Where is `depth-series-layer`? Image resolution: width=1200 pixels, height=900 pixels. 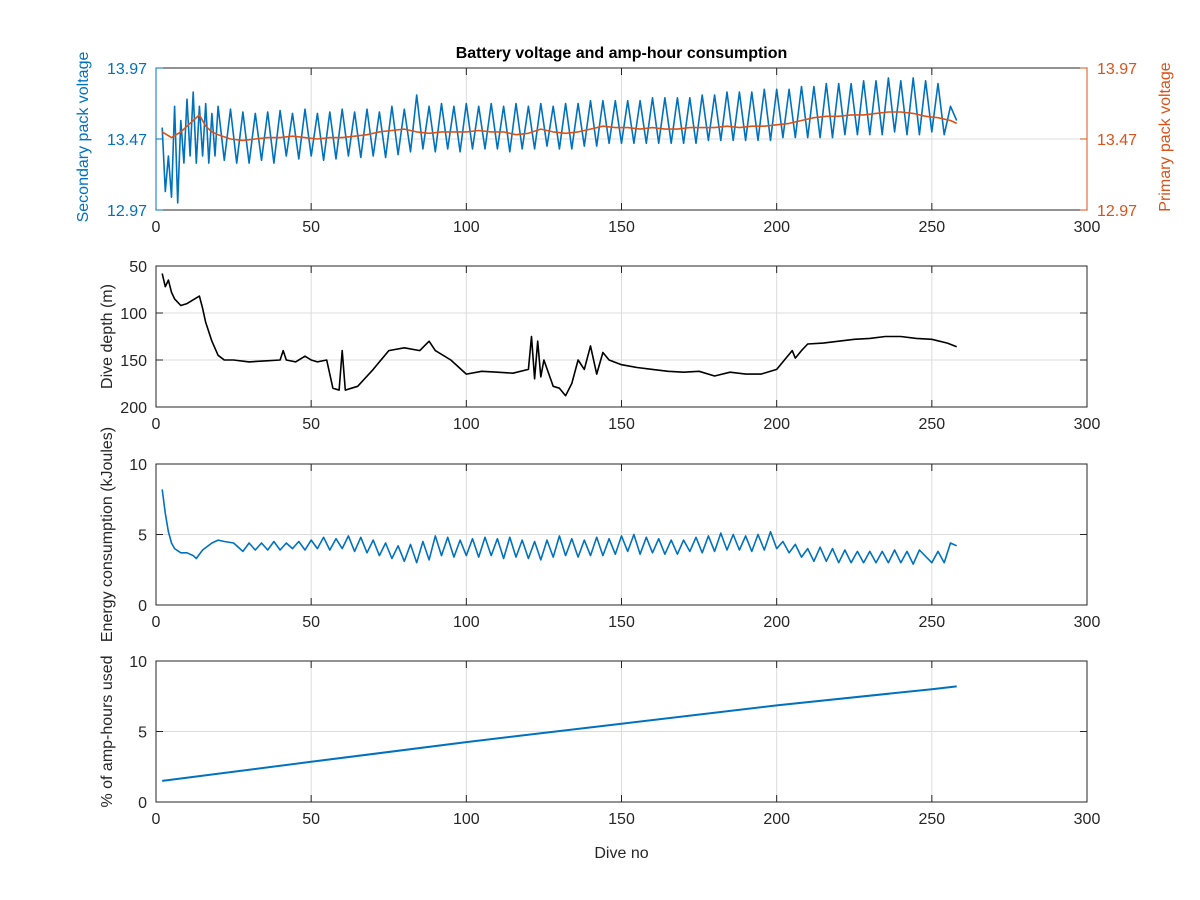 depth-series-layer is located at coordinates (559, 335).